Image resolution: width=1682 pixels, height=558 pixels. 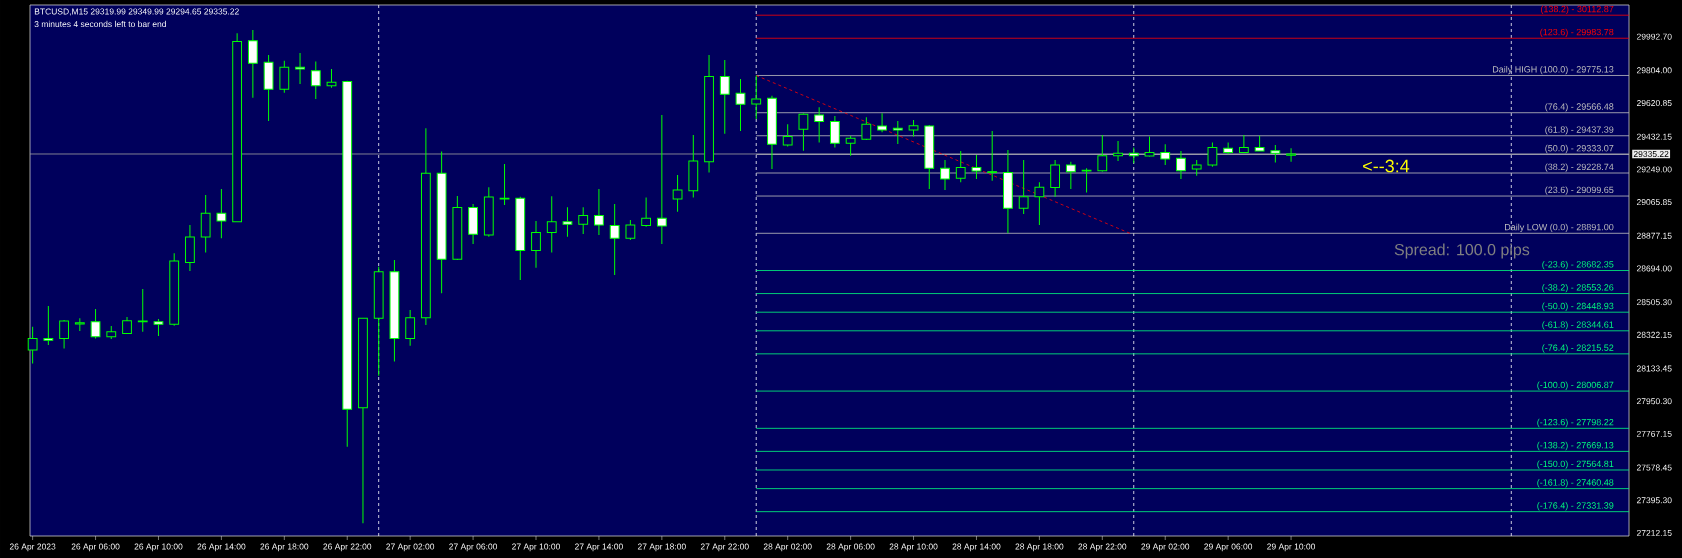 I want to click on y-tick-label: 29249.00, so click(x=1654, y=169).